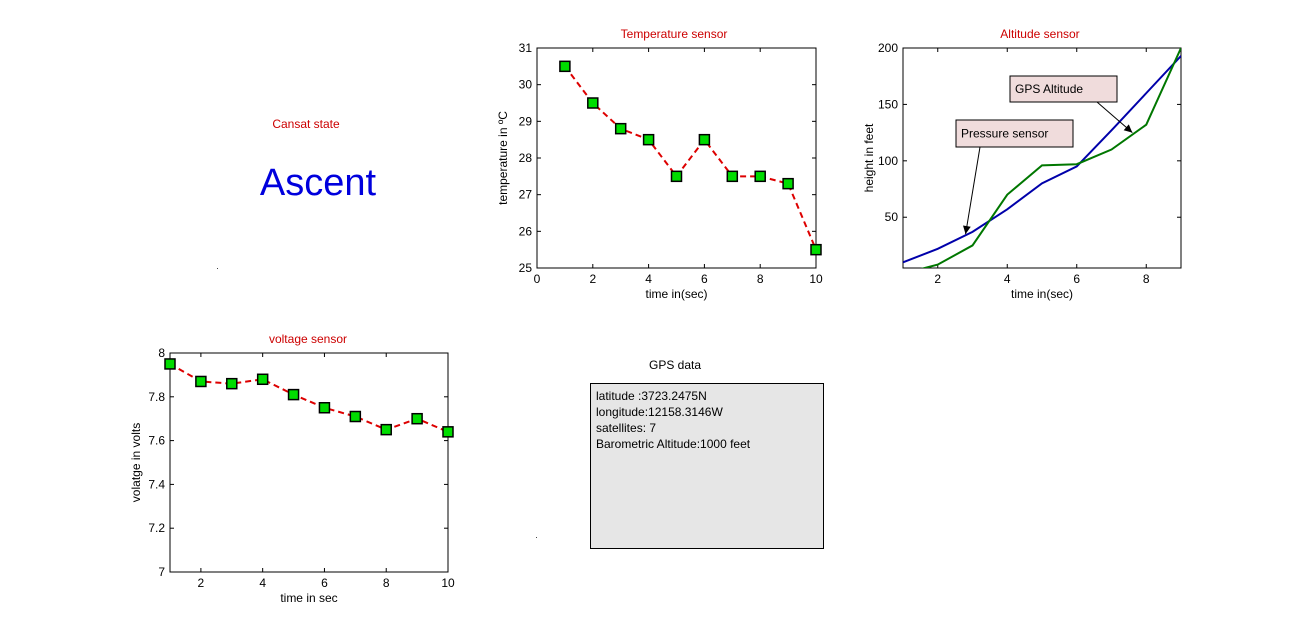 The image size is (1305, 643). Describe the element at coordinates (1049, 89) in the screenshot. I see `annotation-label: GPS Altitude` at that location.